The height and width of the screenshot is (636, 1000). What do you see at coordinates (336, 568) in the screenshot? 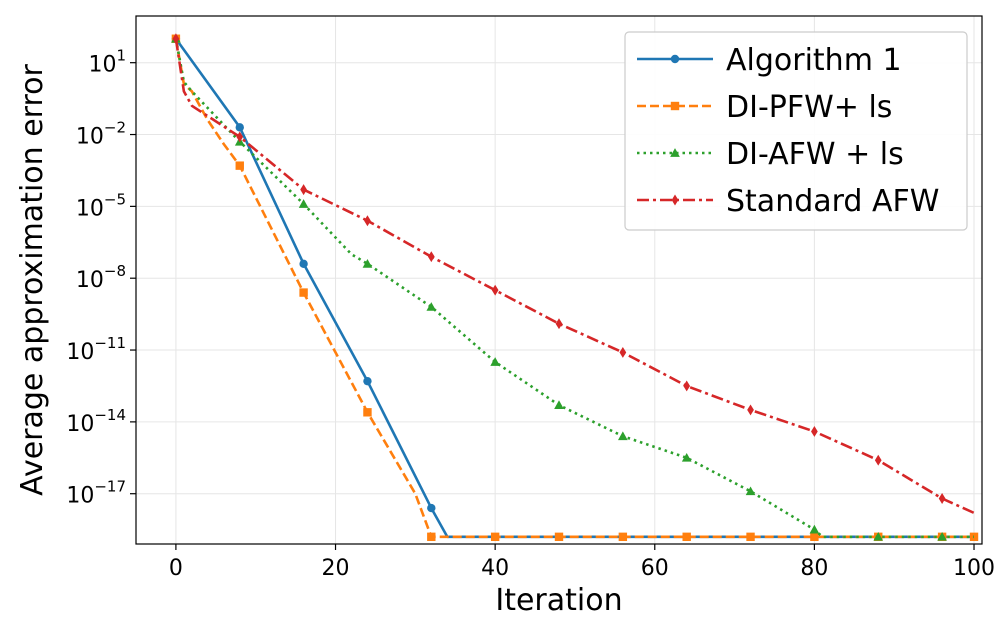
I see `x-tick-label: 20` at bounding box center [336, 568].